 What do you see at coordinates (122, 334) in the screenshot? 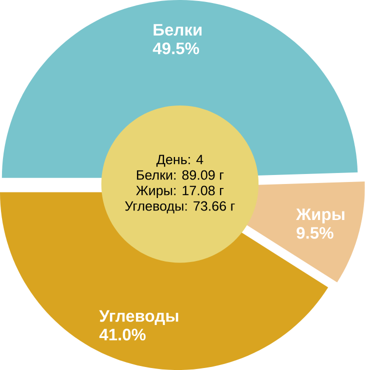
I see `data-label: 41.0%` at bounding box center [122, 334].